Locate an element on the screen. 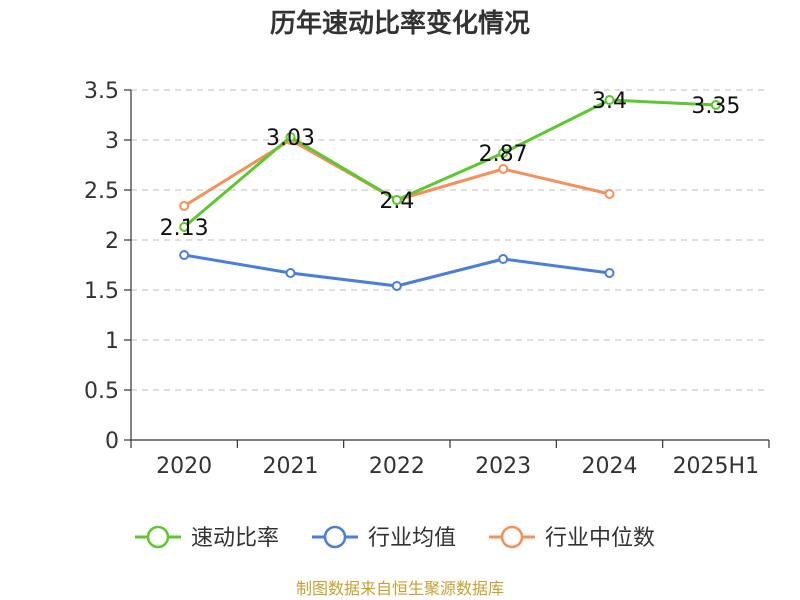  source-note: 制图数据来自恒生聚源数据库 is located at coordinates (400, 588).